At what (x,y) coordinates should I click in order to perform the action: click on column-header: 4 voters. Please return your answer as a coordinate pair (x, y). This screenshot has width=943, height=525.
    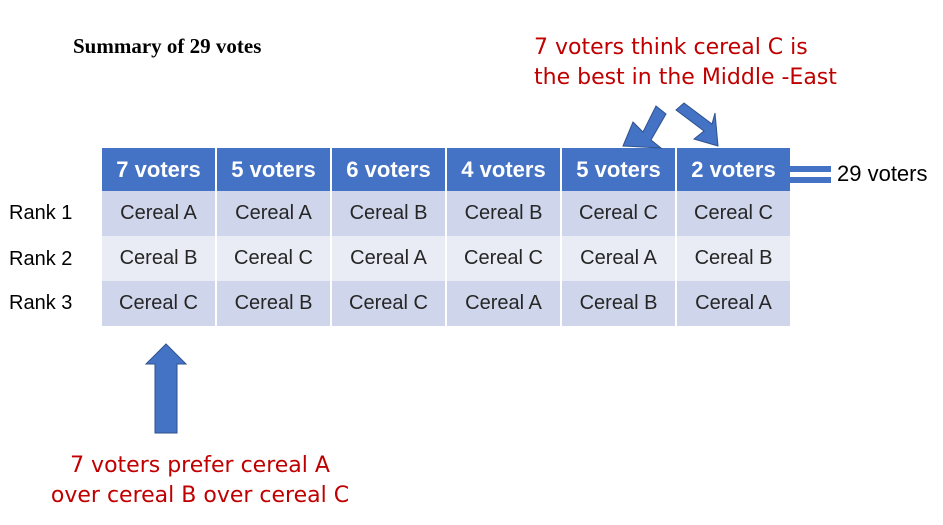
    Looking at the image, I should click on (503, 169).